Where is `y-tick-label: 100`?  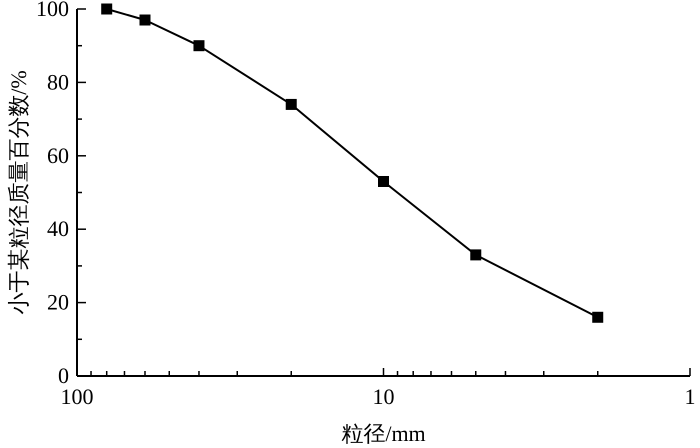 y-tick-label: 100 is located at coordinates (52, 10).